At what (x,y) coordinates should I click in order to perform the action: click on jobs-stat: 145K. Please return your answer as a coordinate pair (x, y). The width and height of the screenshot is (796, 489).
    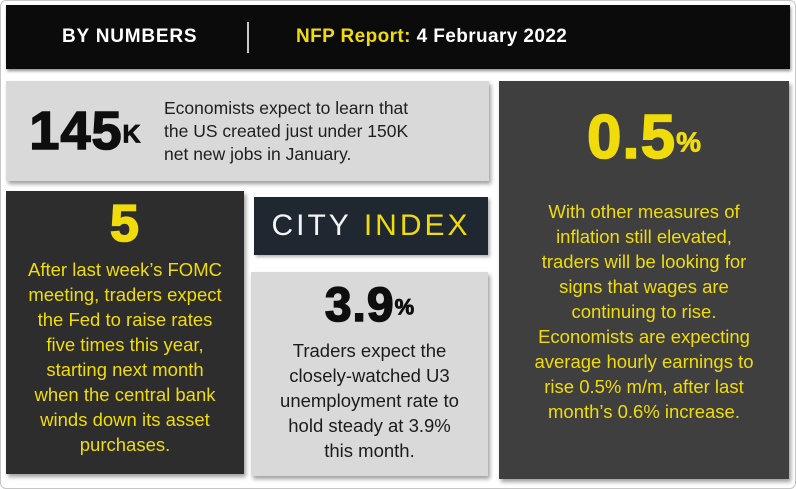
    Looking at the image, I should click on (85, 131).